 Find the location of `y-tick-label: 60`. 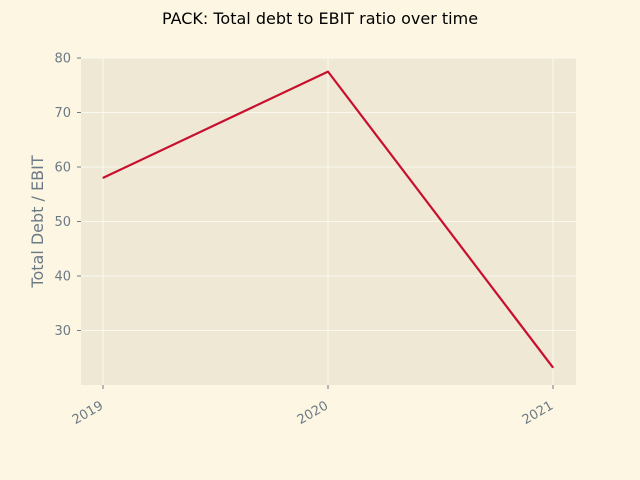

y-tick-label: 60 is located at coordinates (62, 168).